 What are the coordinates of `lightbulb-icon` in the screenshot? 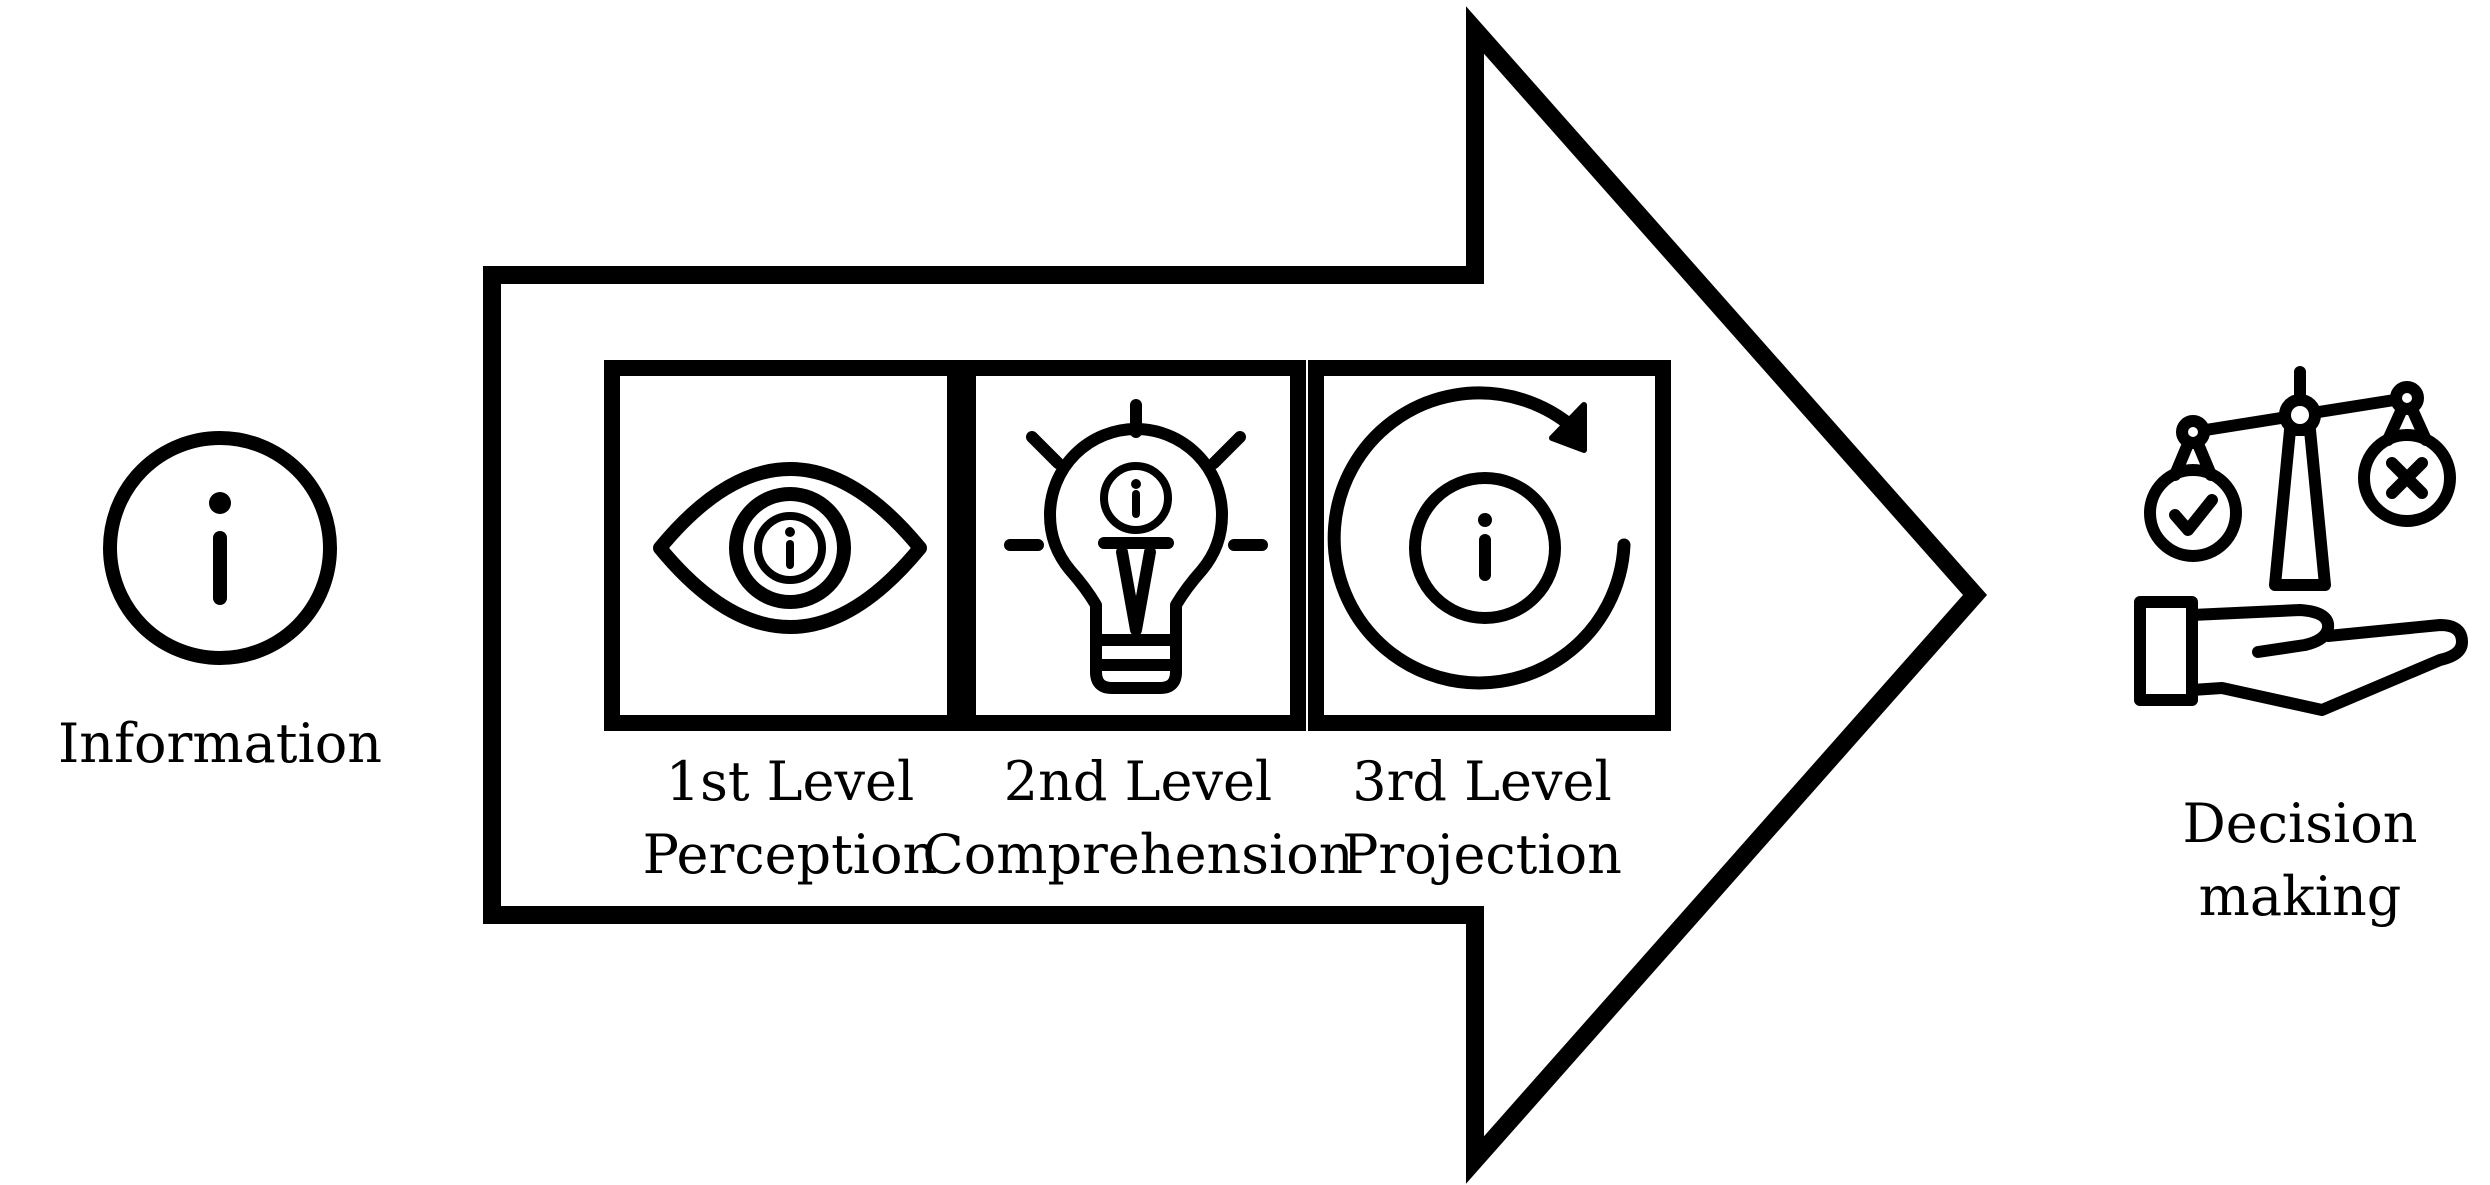 It's located at (1136, 546).